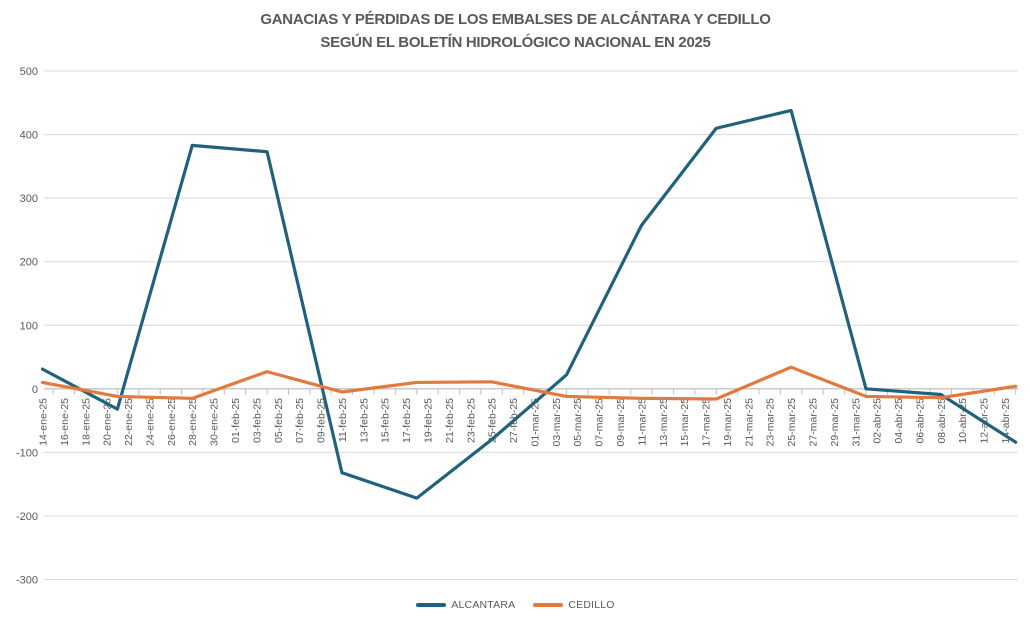  What do you see at coordinates (386, 420) in the screenshot?
I see `x-axis-tick-label: 15-feb-25` at bounding box center [386, 420].